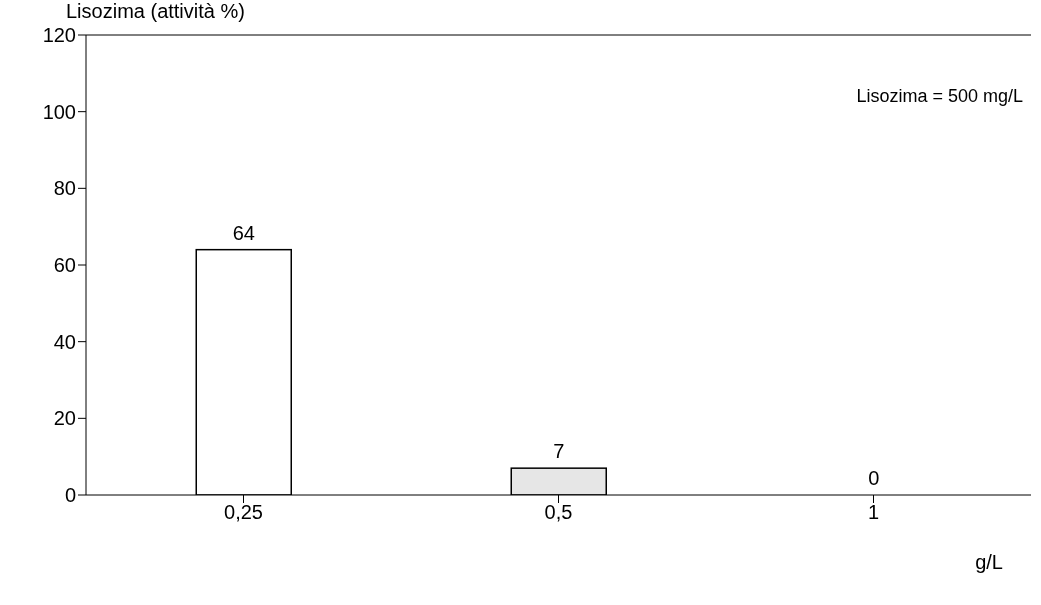 The height and width of the screenshot is (605, 1041). Describe the element at coordinates (874, 478) in the screenshot. I see `data-label: 0` at that location.